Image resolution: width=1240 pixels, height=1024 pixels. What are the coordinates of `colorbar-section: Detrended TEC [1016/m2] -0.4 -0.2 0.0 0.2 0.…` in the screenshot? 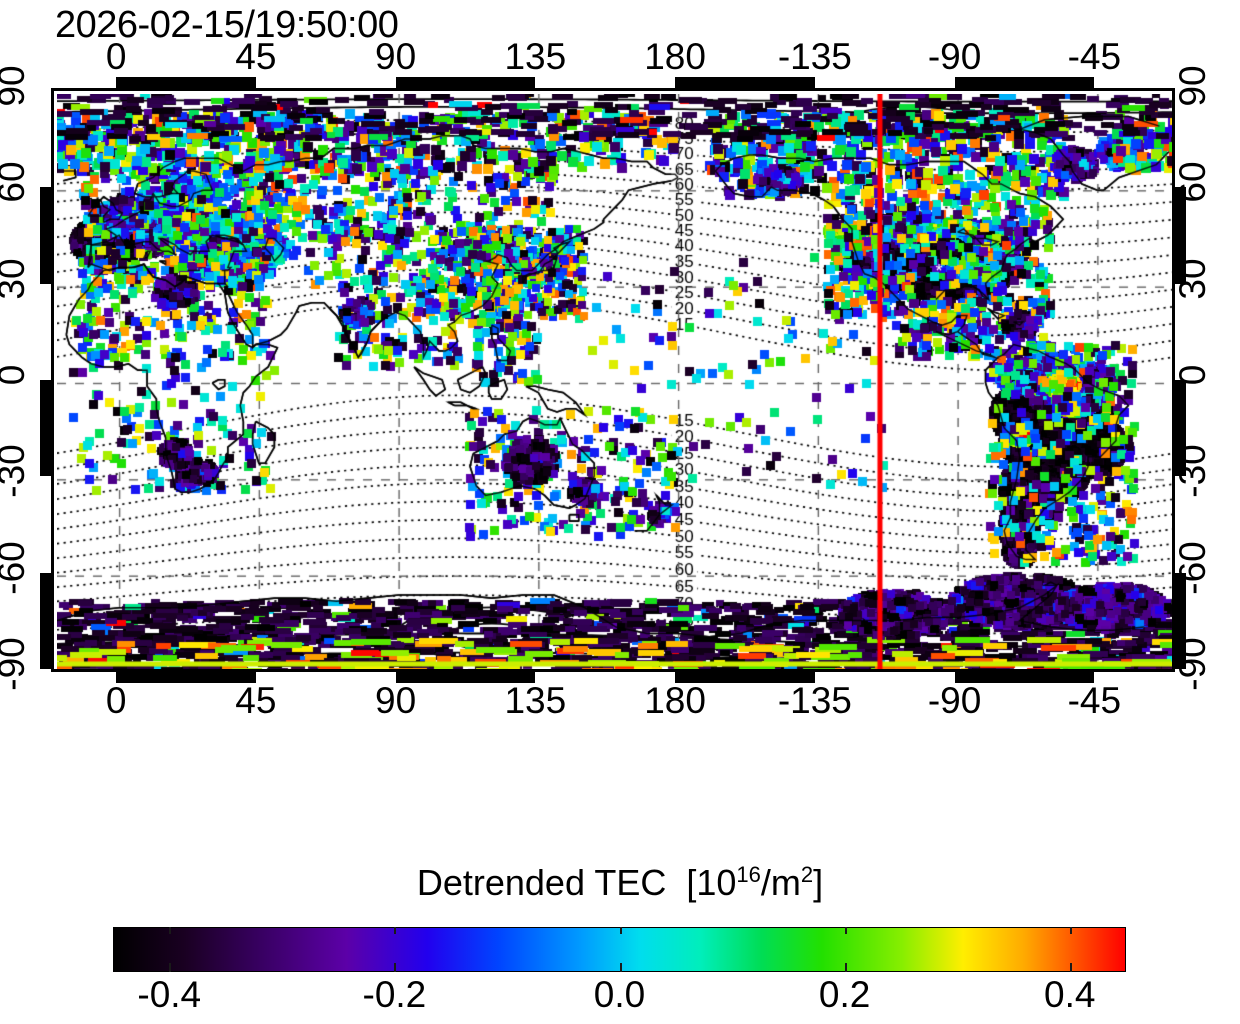 It's located at (620, 938).